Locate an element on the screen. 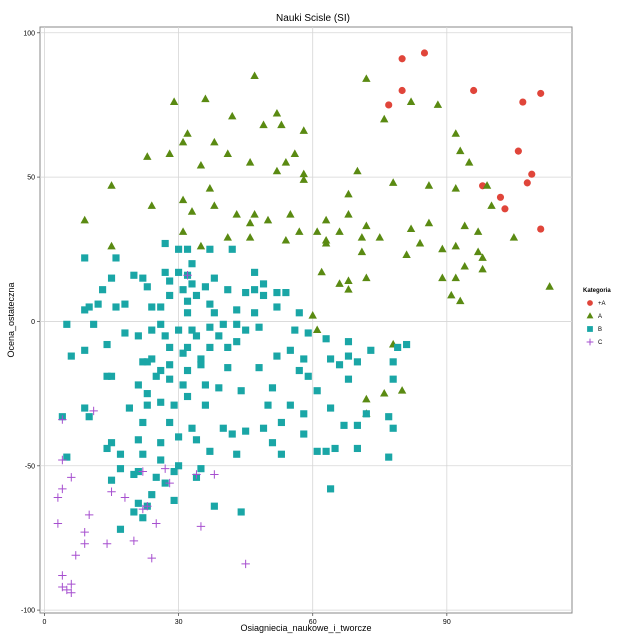 This screenshot has width=636, height=636. legend-label: B is located at coordinates (600, 330).